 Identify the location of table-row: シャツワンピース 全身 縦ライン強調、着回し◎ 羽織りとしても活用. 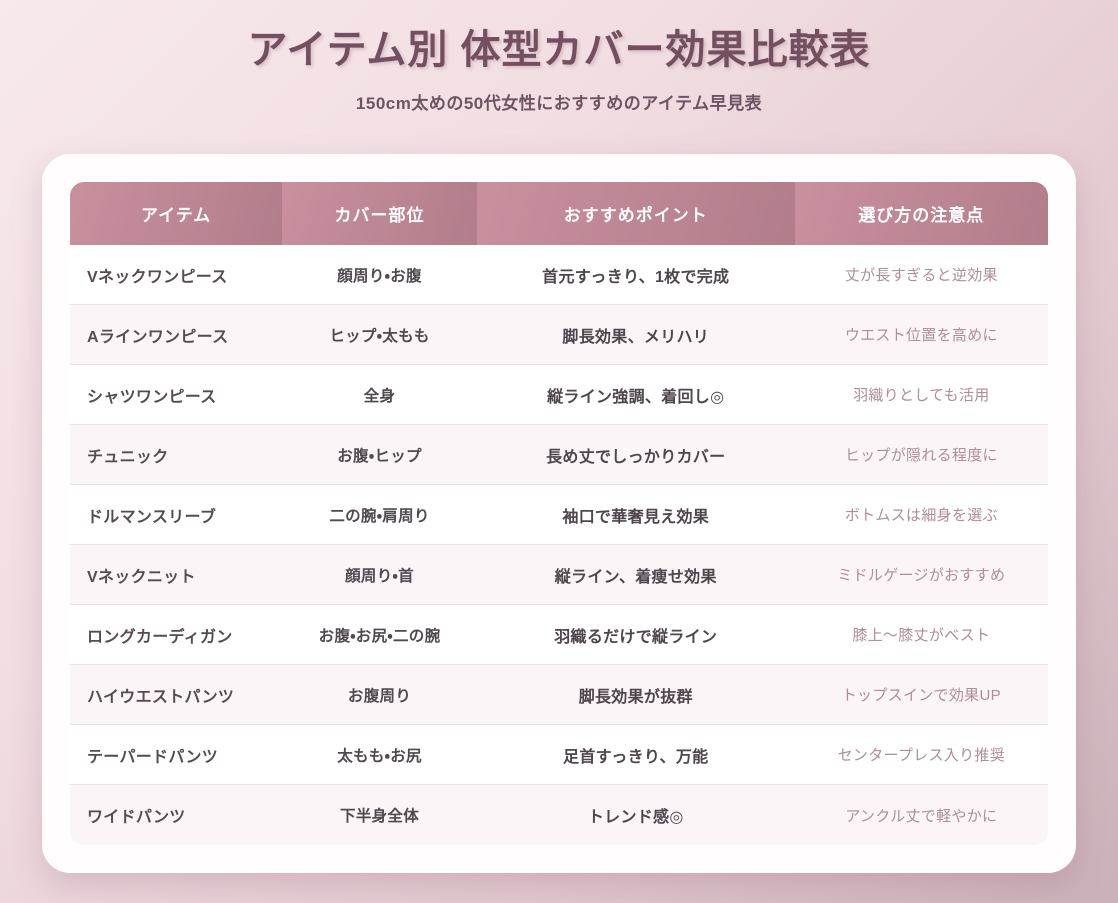
(559, 395).